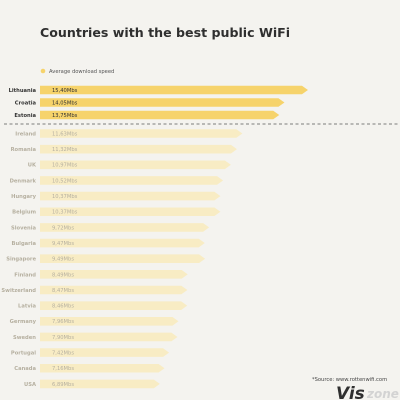 This screenshot has width=400, height=400. Describe the element at coordinates (24, 338) in the screenshot. I see `category-label: Sweden` at that location.